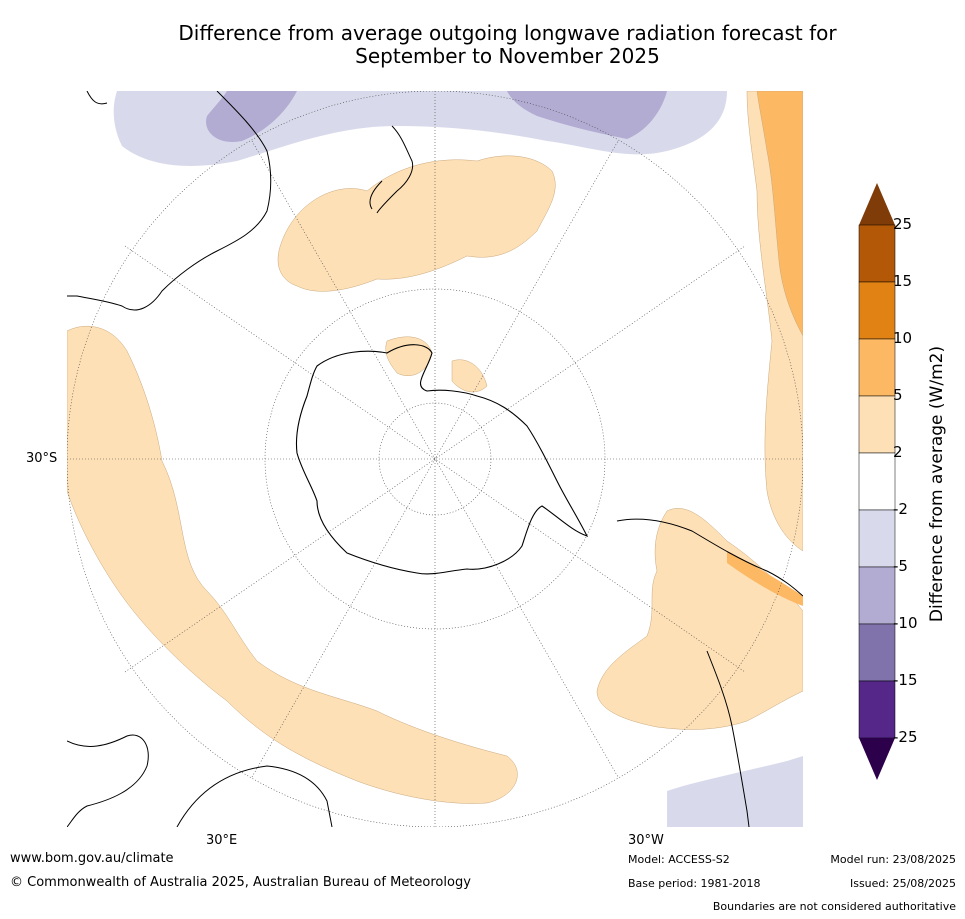 This screenshot has height=919, width=965. What do you see at coordinates (169, 201) in the screenshot?
I see `africa-coastline` at bounding box center [169, 201].